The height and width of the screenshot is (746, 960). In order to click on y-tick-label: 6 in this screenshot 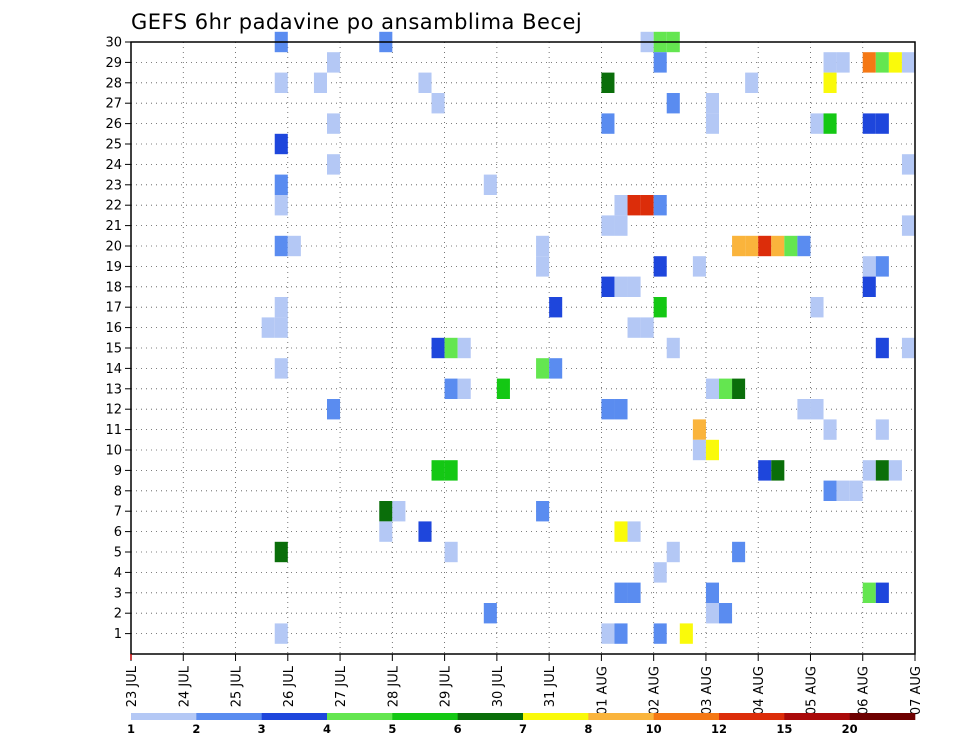, I will do `click(118, 532)`.